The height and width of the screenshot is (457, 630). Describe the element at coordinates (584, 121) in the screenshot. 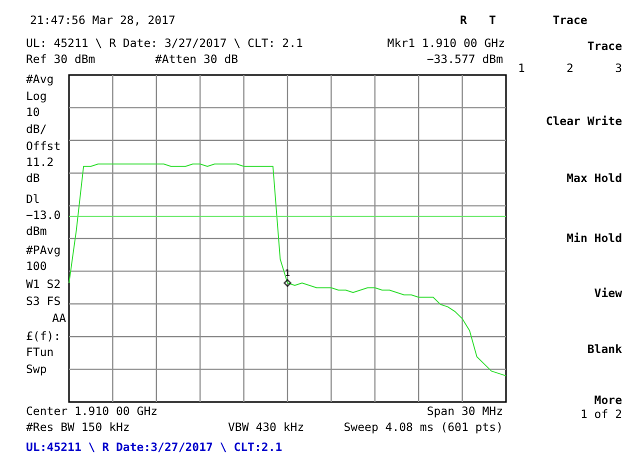

I see `text: Clear Write` at that location.